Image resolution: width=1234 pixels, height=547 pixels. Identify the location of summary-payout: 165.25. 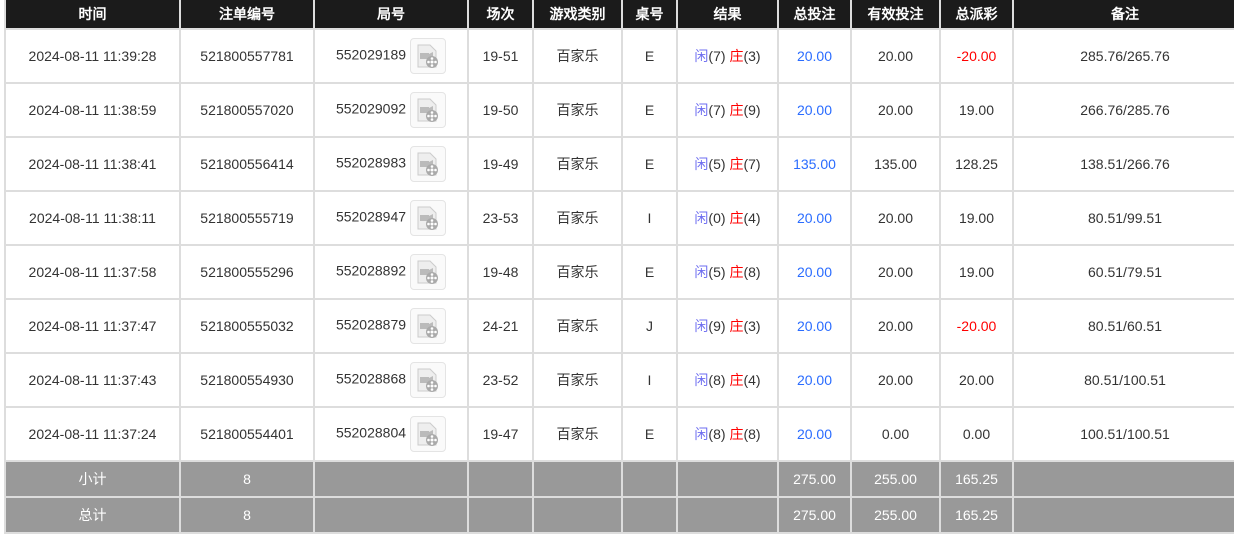
(976, 479).